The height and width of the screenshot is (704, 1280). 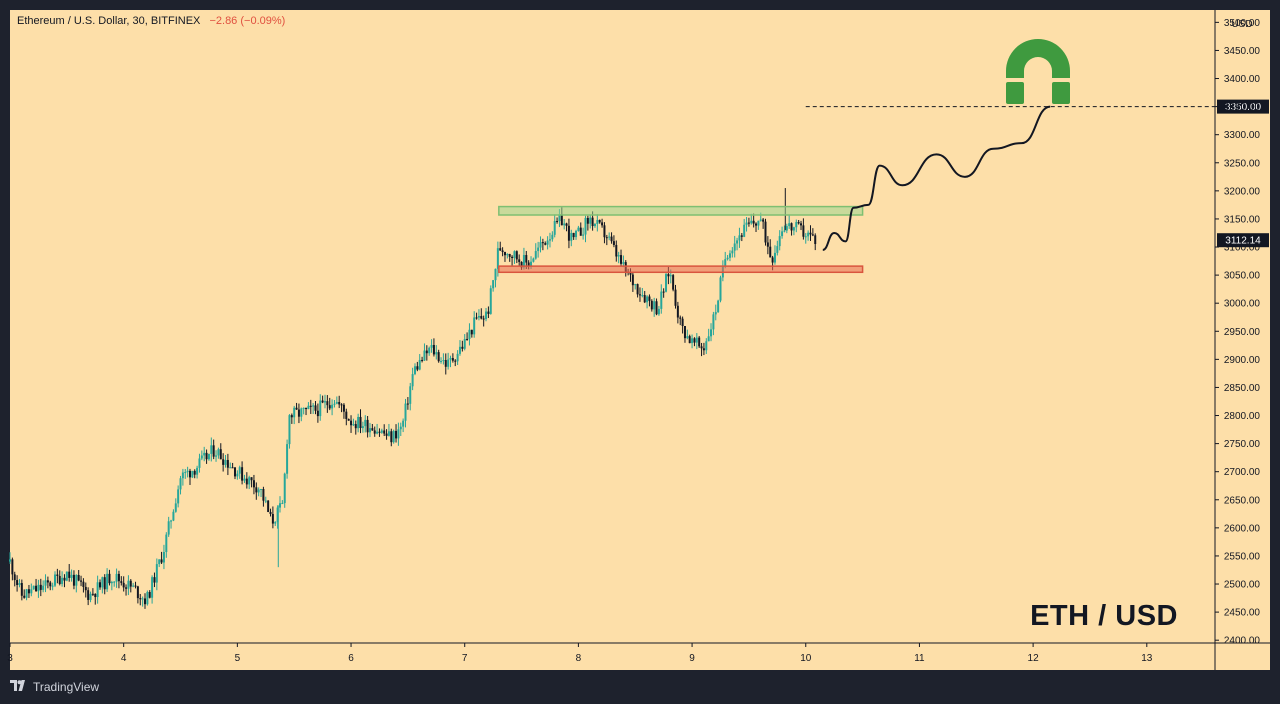 What do you see at coordinates (238, 658) in the screenshot?
I see `x-tick-label: 5` at bounding box center [238, 658].